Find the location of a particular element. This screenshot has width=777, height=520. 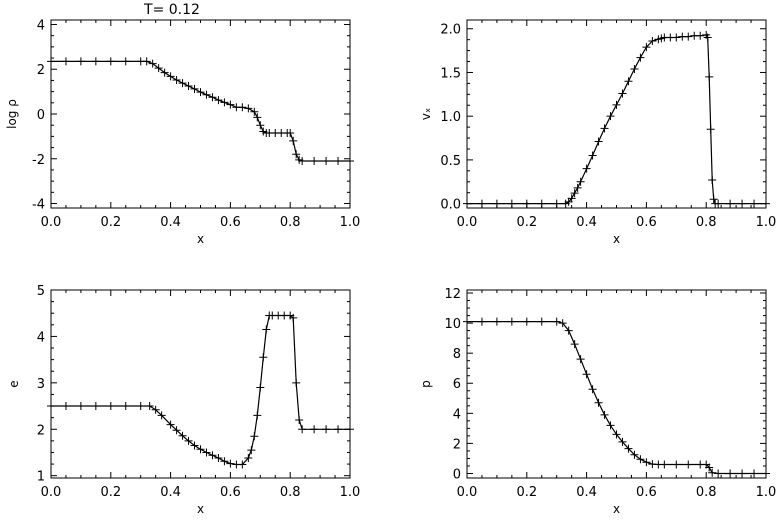

y-tick-label: 2.0 is located at coordinates (450, 30).